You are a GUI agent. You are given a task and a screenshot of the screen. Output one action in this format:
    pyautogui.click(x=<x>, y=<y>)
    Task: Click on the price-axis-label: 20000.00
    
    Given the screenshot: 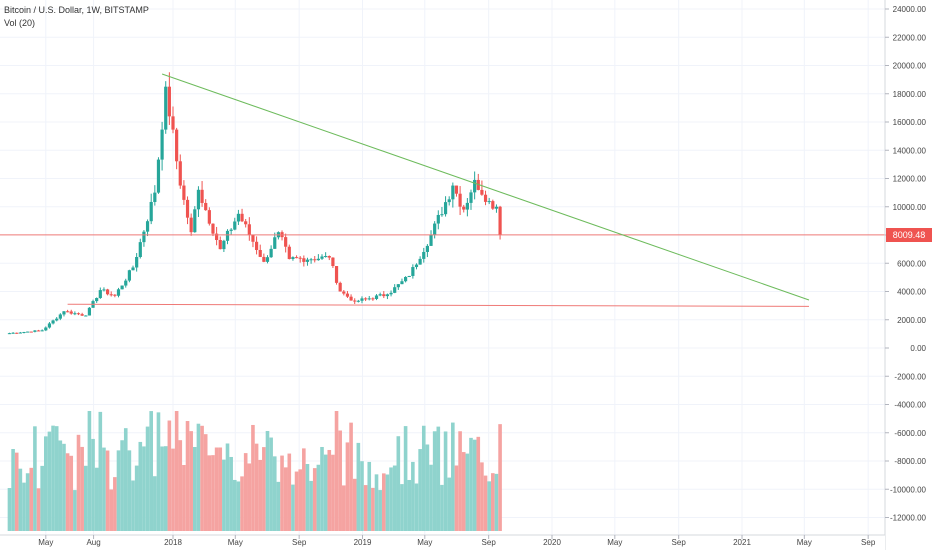 What is the action you would take?
    pyautogui.click(x=910, y=66)
    